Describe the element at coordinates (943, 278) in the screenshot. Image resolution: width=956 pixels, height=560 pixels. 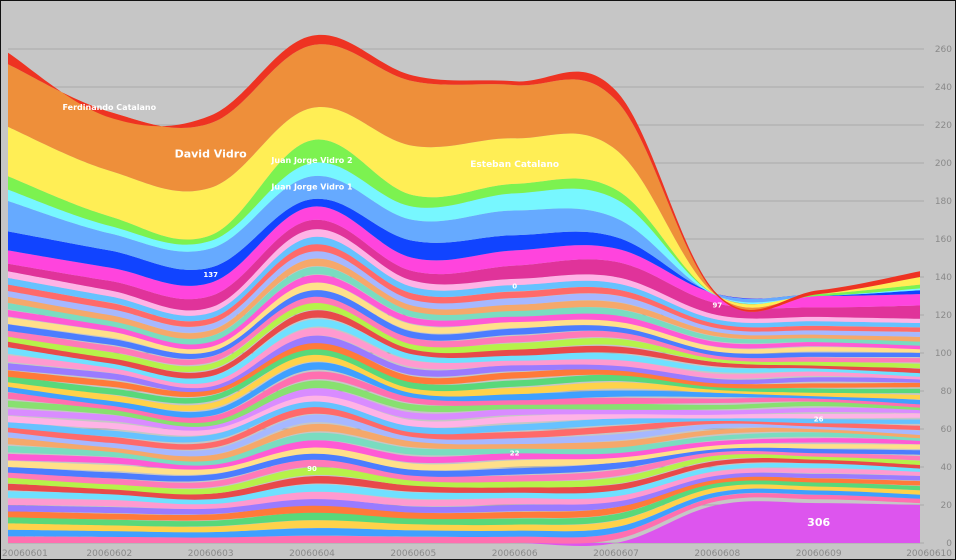
I see `y-tick-label: 140` at that location.